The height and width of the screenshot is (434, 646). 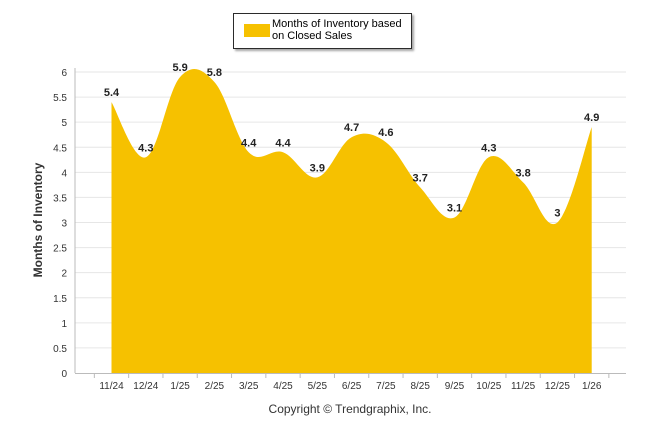 What do you see at coordinates (257, 30) in the screenshot?
I see `legend-swatch` at bounding box center [257, 30].